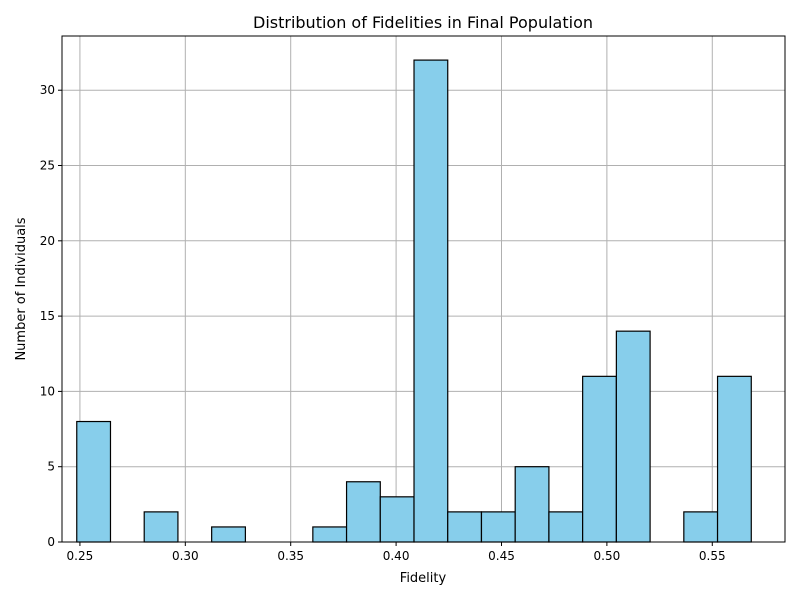  What do you see at coordinates (712, 556) in the screenshot?
I see `x-tick-label: 0.55` at bounding box center [712, 556].